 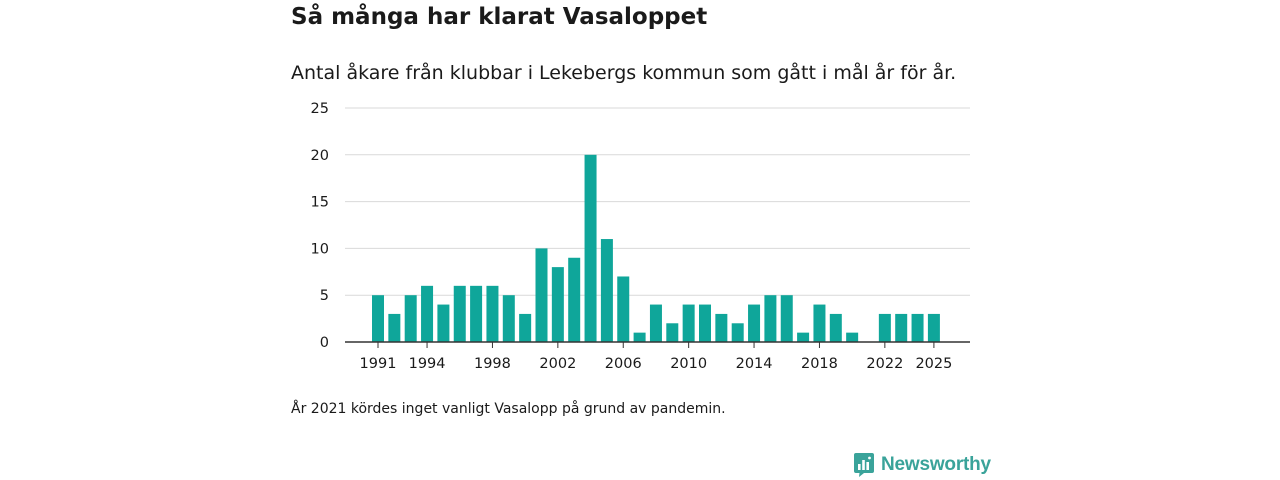 What do you see at coordinates (574, 299) in the screenshot?
I see `bar-2003` at bounding box center [574, 299].